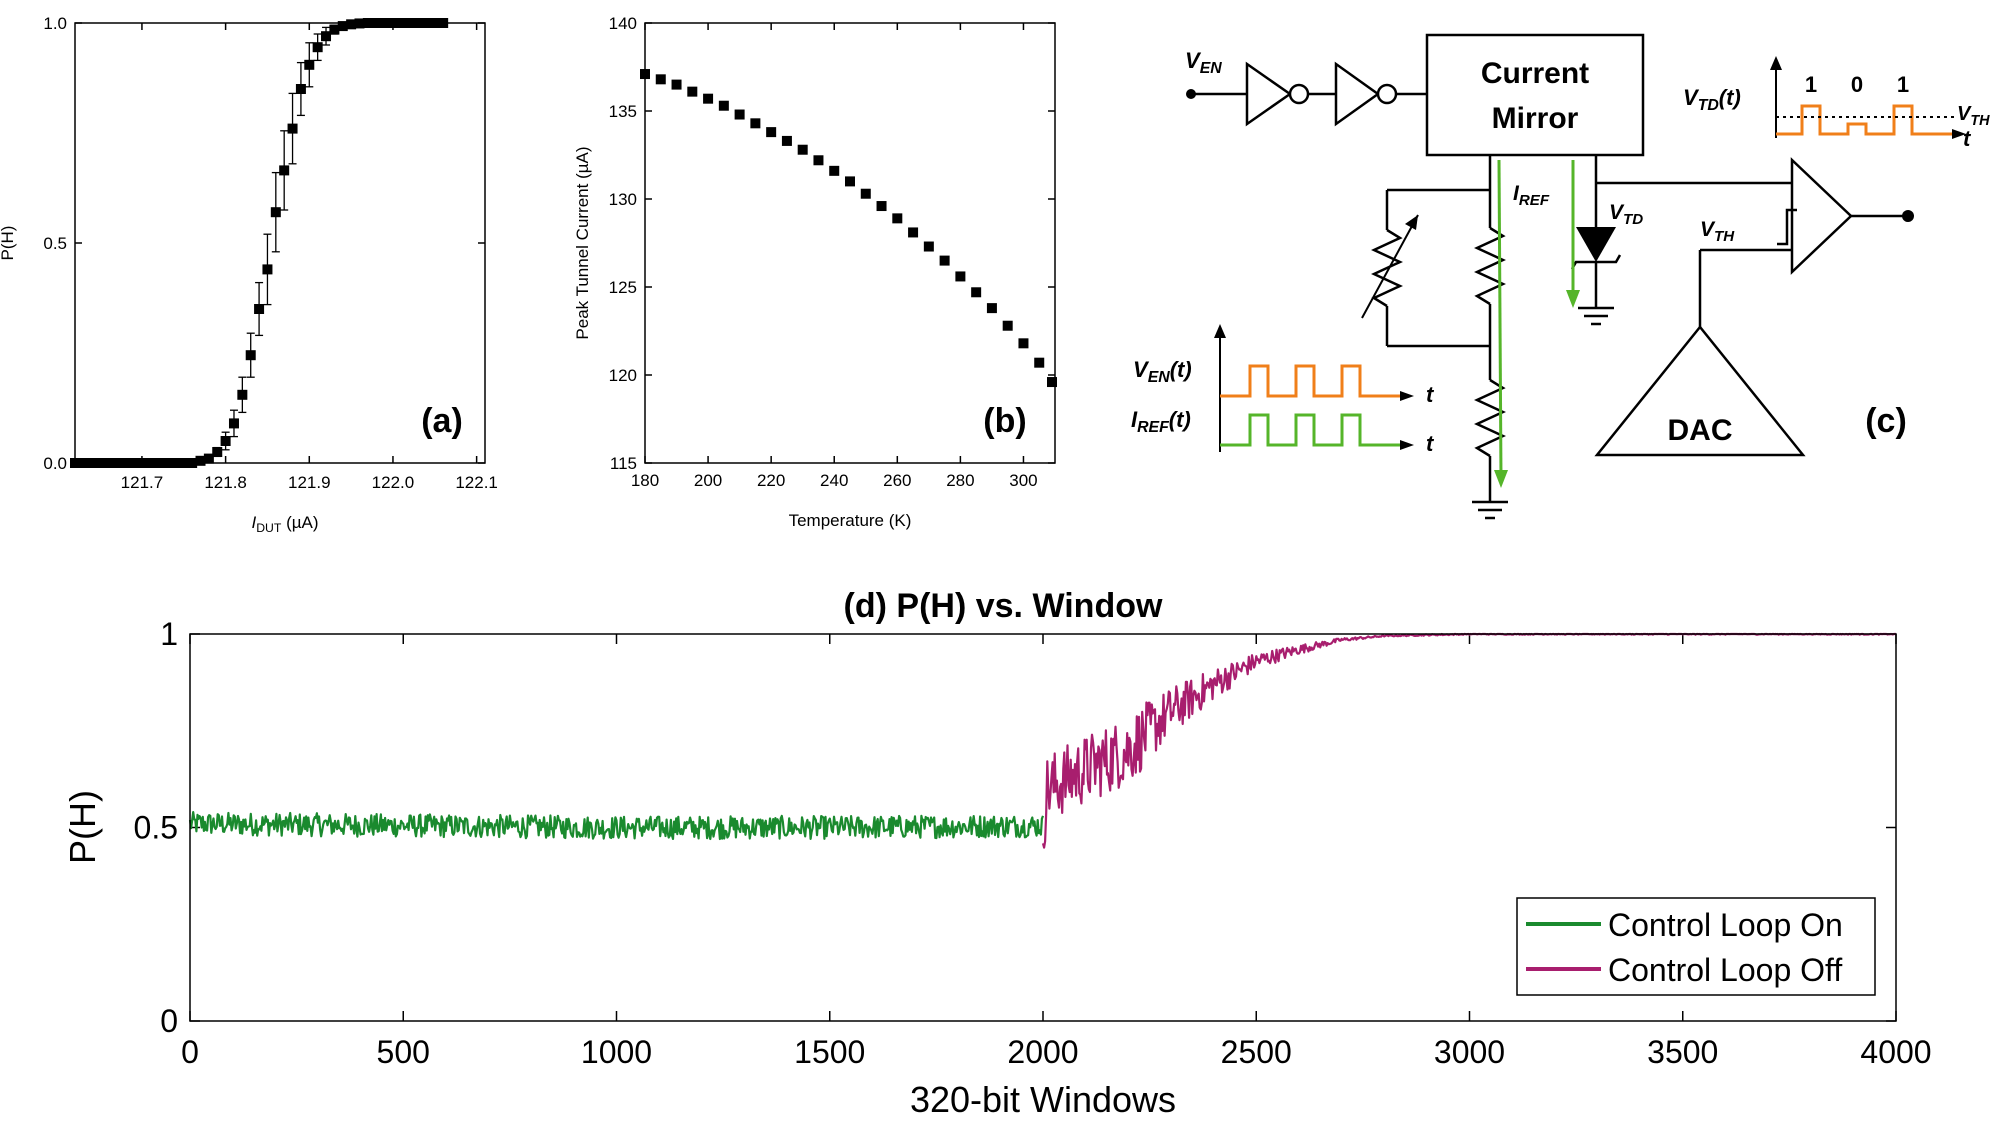 The height and width of the screenshot is (1128, 2007). What do you see at coordinates (850, 520) in the screenshot?
I see `panel-b-xlabel: Temperature (K)` at bounding box center [850, 520].